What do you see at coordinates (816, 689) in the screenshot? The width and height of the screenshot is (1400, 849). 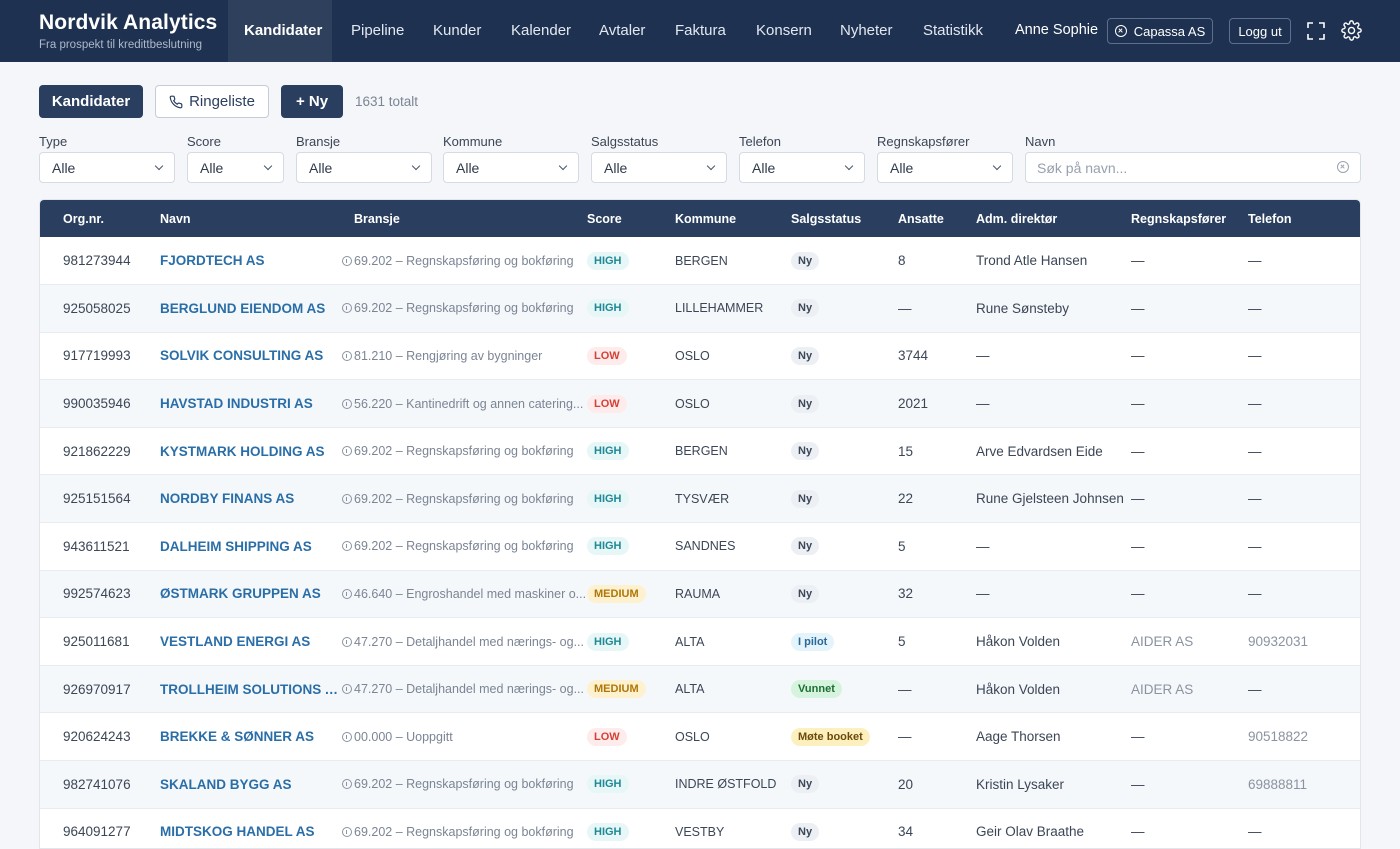 I see `status-badge: Vunnet` at bounding box center [816, 689].